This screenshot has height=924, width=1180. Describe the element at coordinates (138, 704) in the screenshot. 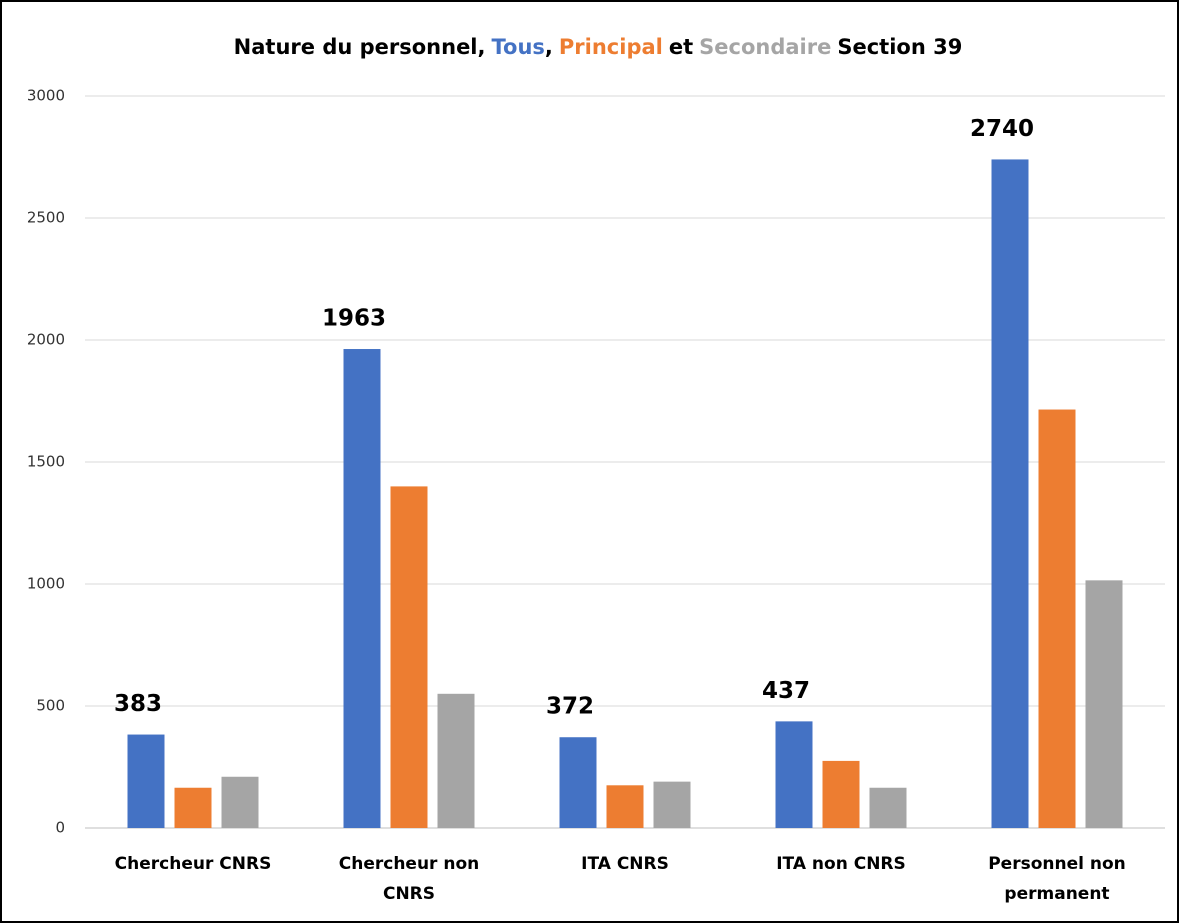

I see `data-label: 383` at that location.